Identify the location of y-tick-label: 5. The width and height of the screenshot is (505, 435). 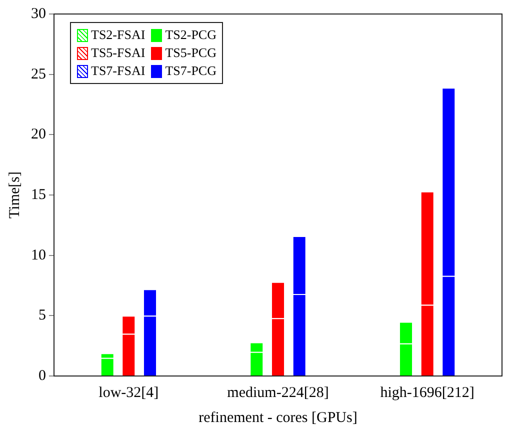
(42, 316).